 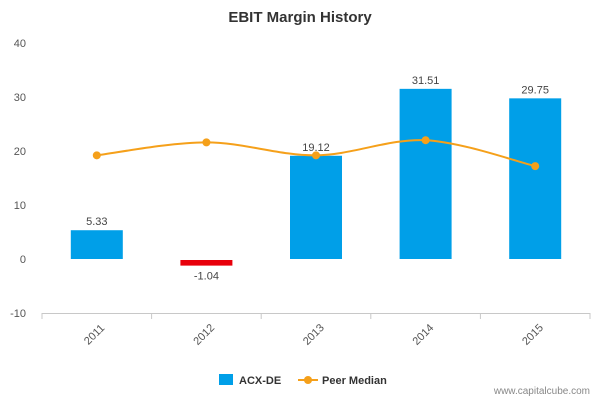 What do you see at coordinates (18, 314) in the screenshot?
I see `y-tick-label: -10` at bounding box center [18, 314].